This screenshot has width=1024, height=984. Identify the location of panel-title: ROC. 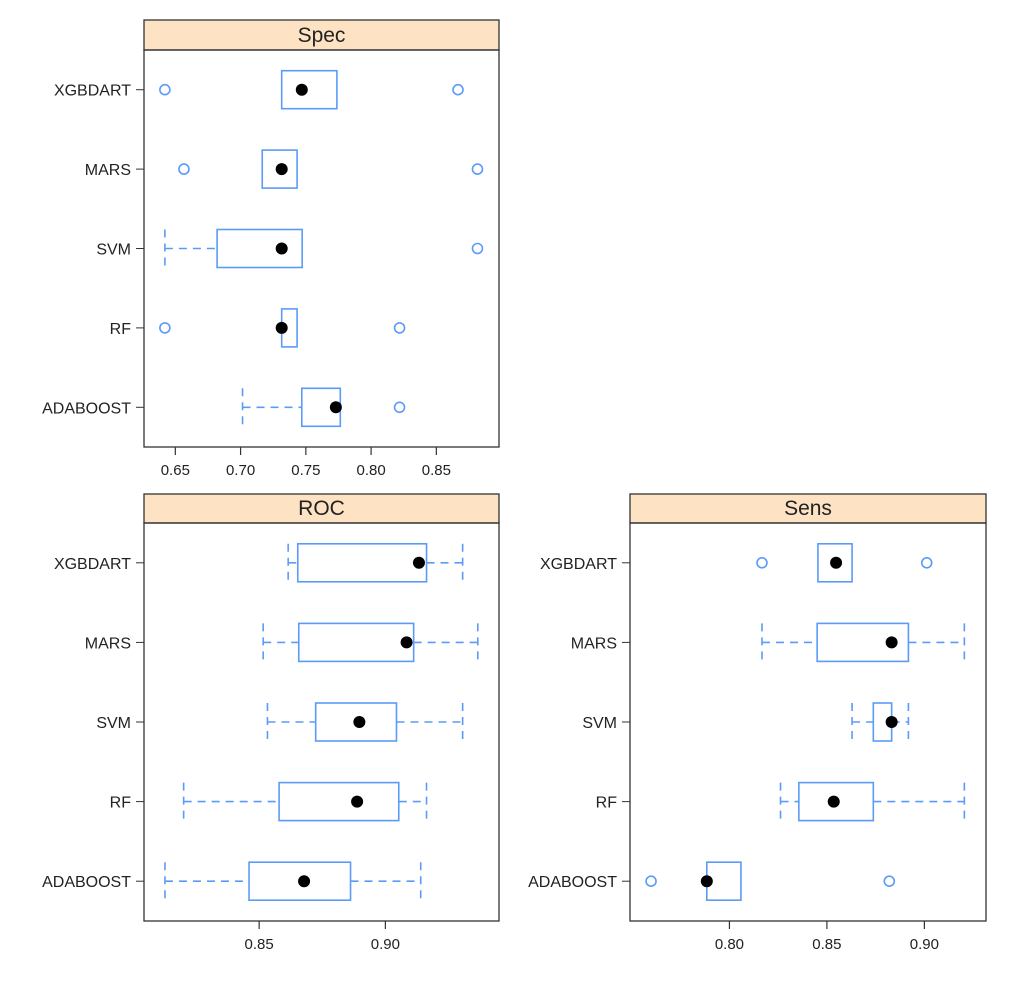
(321, 508).